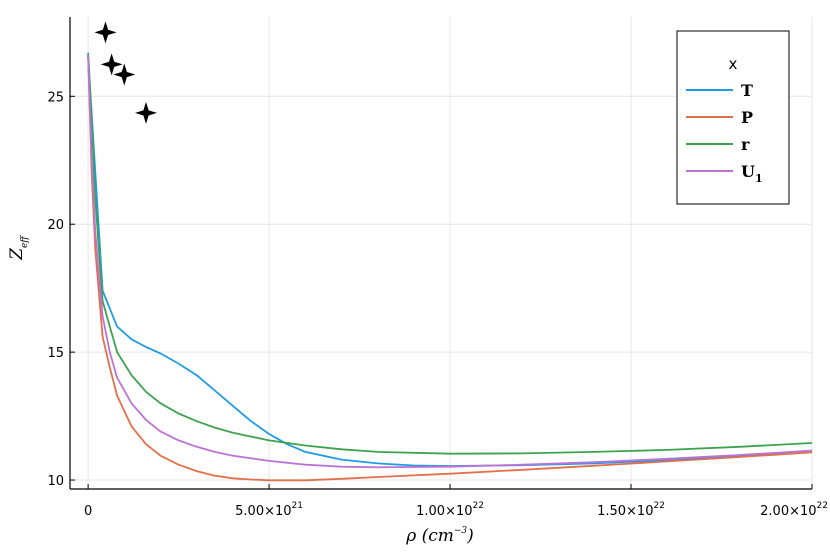 The image size is (830, 554). Describe the element at coordinates (439, 536) in the screenshot. I see `x-axis-label: ρ (cm−3)` at that location.